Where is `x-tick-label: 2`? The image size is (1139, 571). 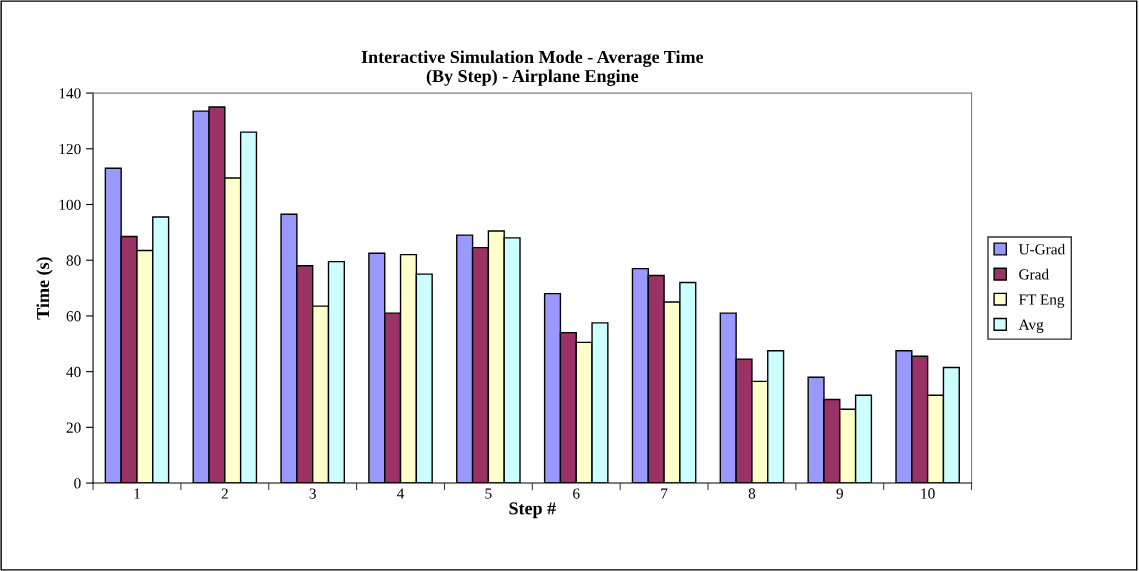 x-tick-label: 2 is located at coordinates (224, 493).